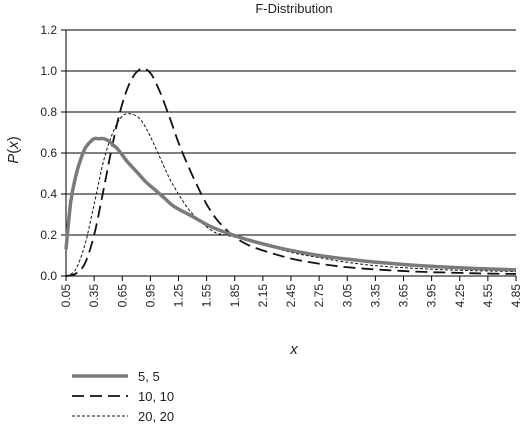 This screenshot has width=525, height=433. Describe the element at coordinates (293, 349) in the screenshot. I see `x-axis-label: x` at that location.